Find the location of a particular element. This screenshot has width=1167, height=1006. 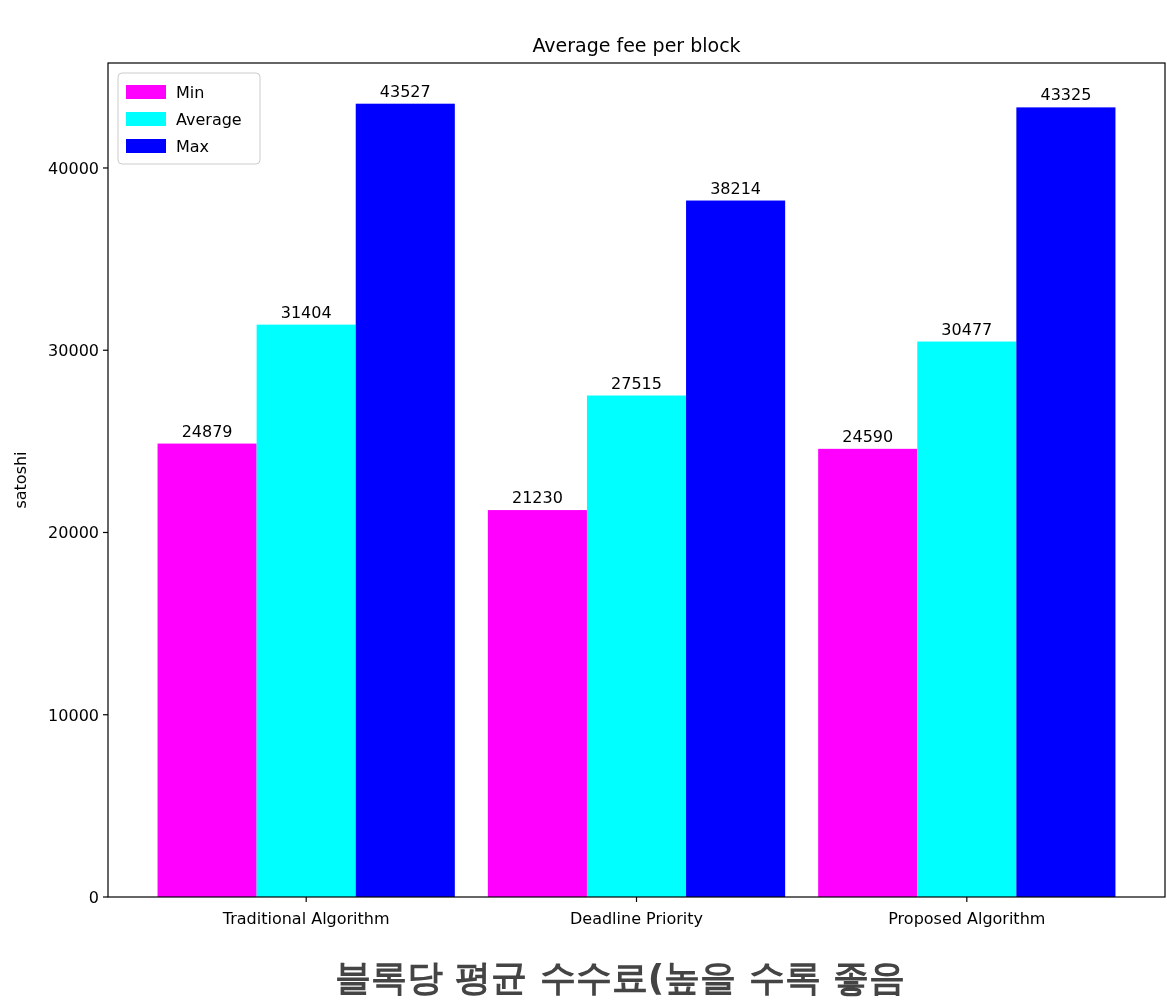

legend-label: Max is located at coordinates (193, 146).